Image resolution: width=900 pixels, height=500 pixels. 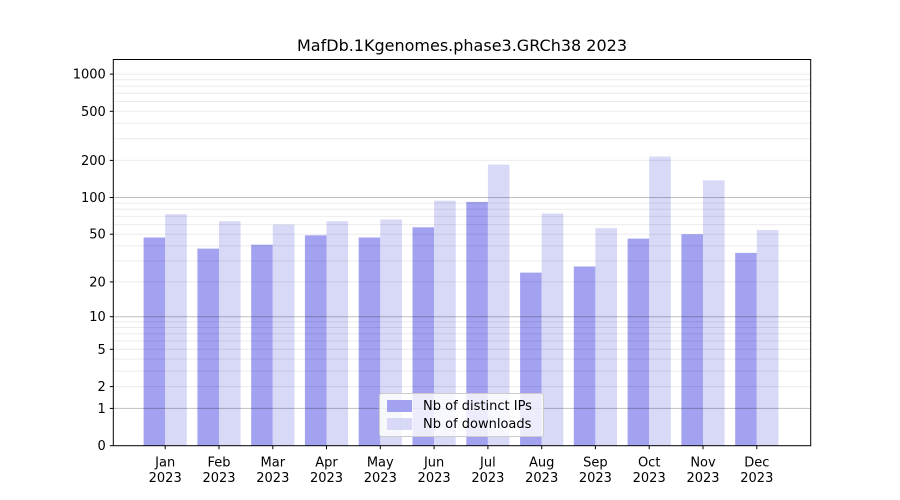 What do you see at coordinates (692, 340) in the screenshot?
I see `bar-nov-distinct-ips` at bounding box center [692, 340].